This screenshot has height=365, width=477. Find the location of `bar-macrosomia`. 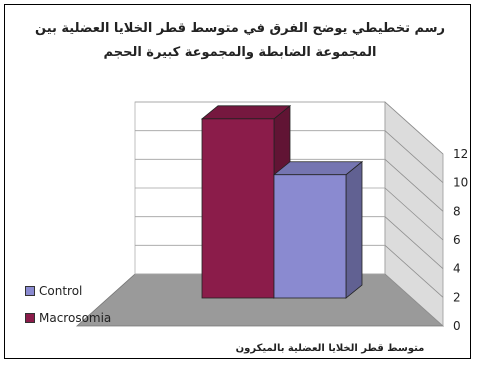

bar-macrosomia is located at coordinates (246, 201).